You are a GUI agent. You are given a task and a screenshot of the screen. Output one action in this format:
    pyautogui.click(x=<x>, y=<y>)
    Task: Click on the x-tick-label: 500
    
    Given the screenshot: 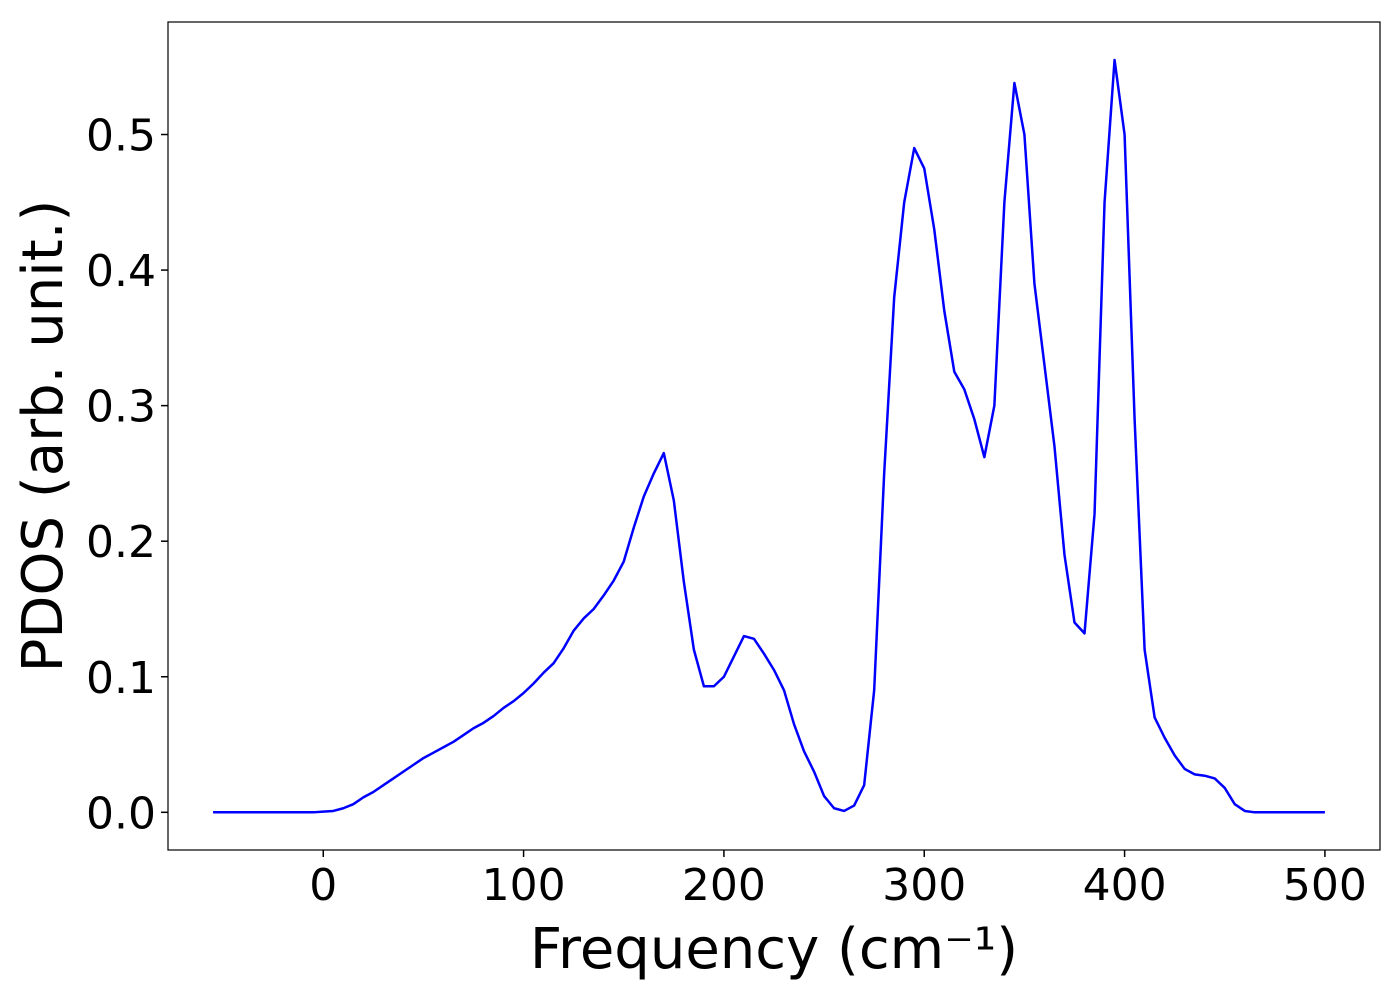 What is the action you would take?
    pyautogui.click(x=1325, y=885)
    